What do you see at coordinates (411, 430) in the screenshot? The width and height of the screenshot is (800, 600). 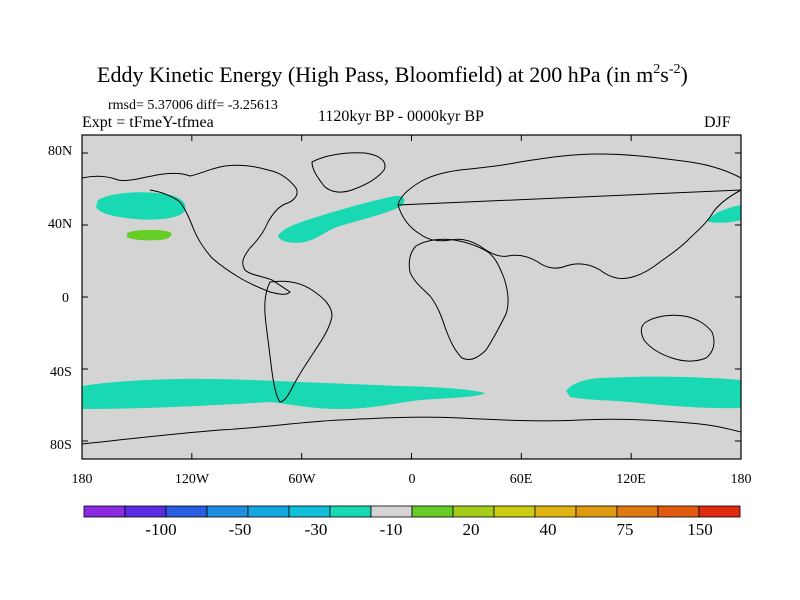 I see `coastline-antarctica` at bounding box center [411, 430].